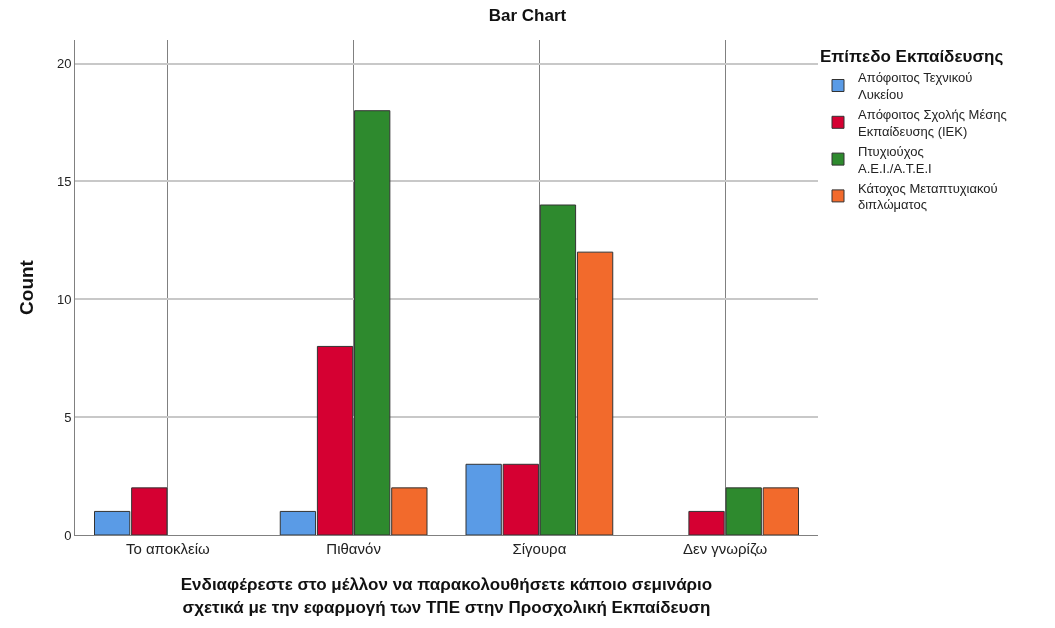 This screenshot has height=628, width=1055. What do you see at coordinates (932, 122) in the screenshot?
I see `legend-label: Απόφοιτος Σχολής Μέσης Εκπαίδευσης (ΙΕΚ)` at bounding box center [932, 122].